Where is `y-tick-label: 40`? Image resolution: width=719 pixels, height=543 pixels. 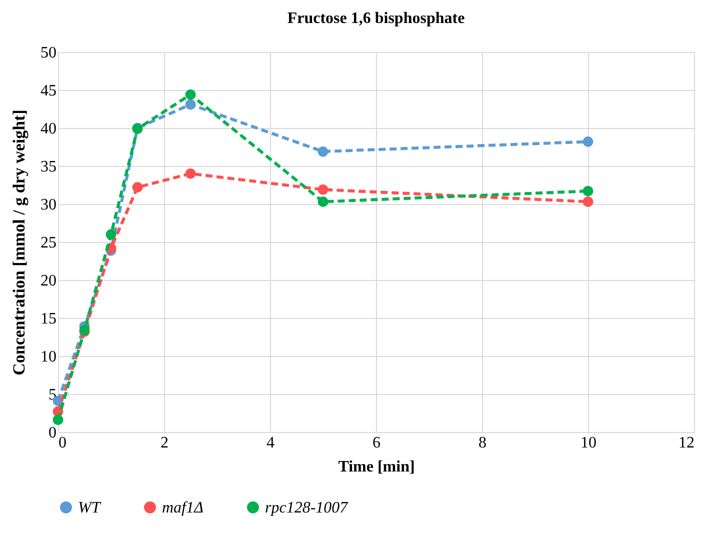
y-tick-label: 40 is located at coordinates (48, 129).